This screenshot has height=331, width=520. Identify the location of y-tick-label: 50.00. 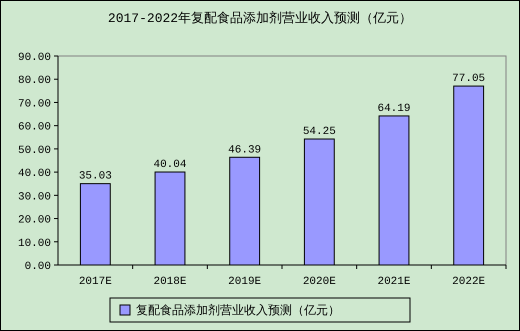
(34, 150).